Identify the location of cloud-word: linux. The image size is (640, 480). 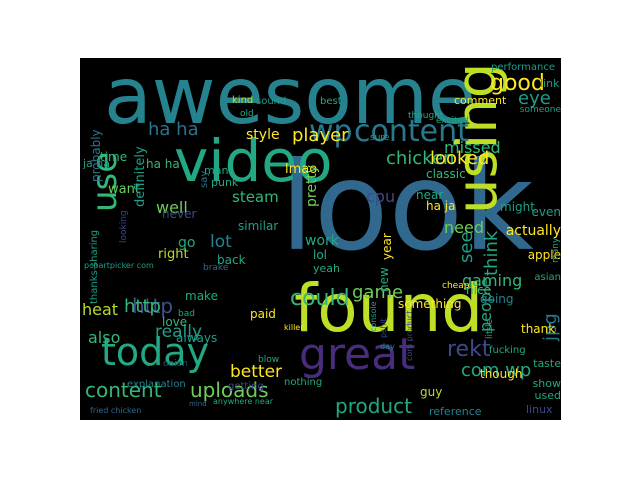
(539, 409).